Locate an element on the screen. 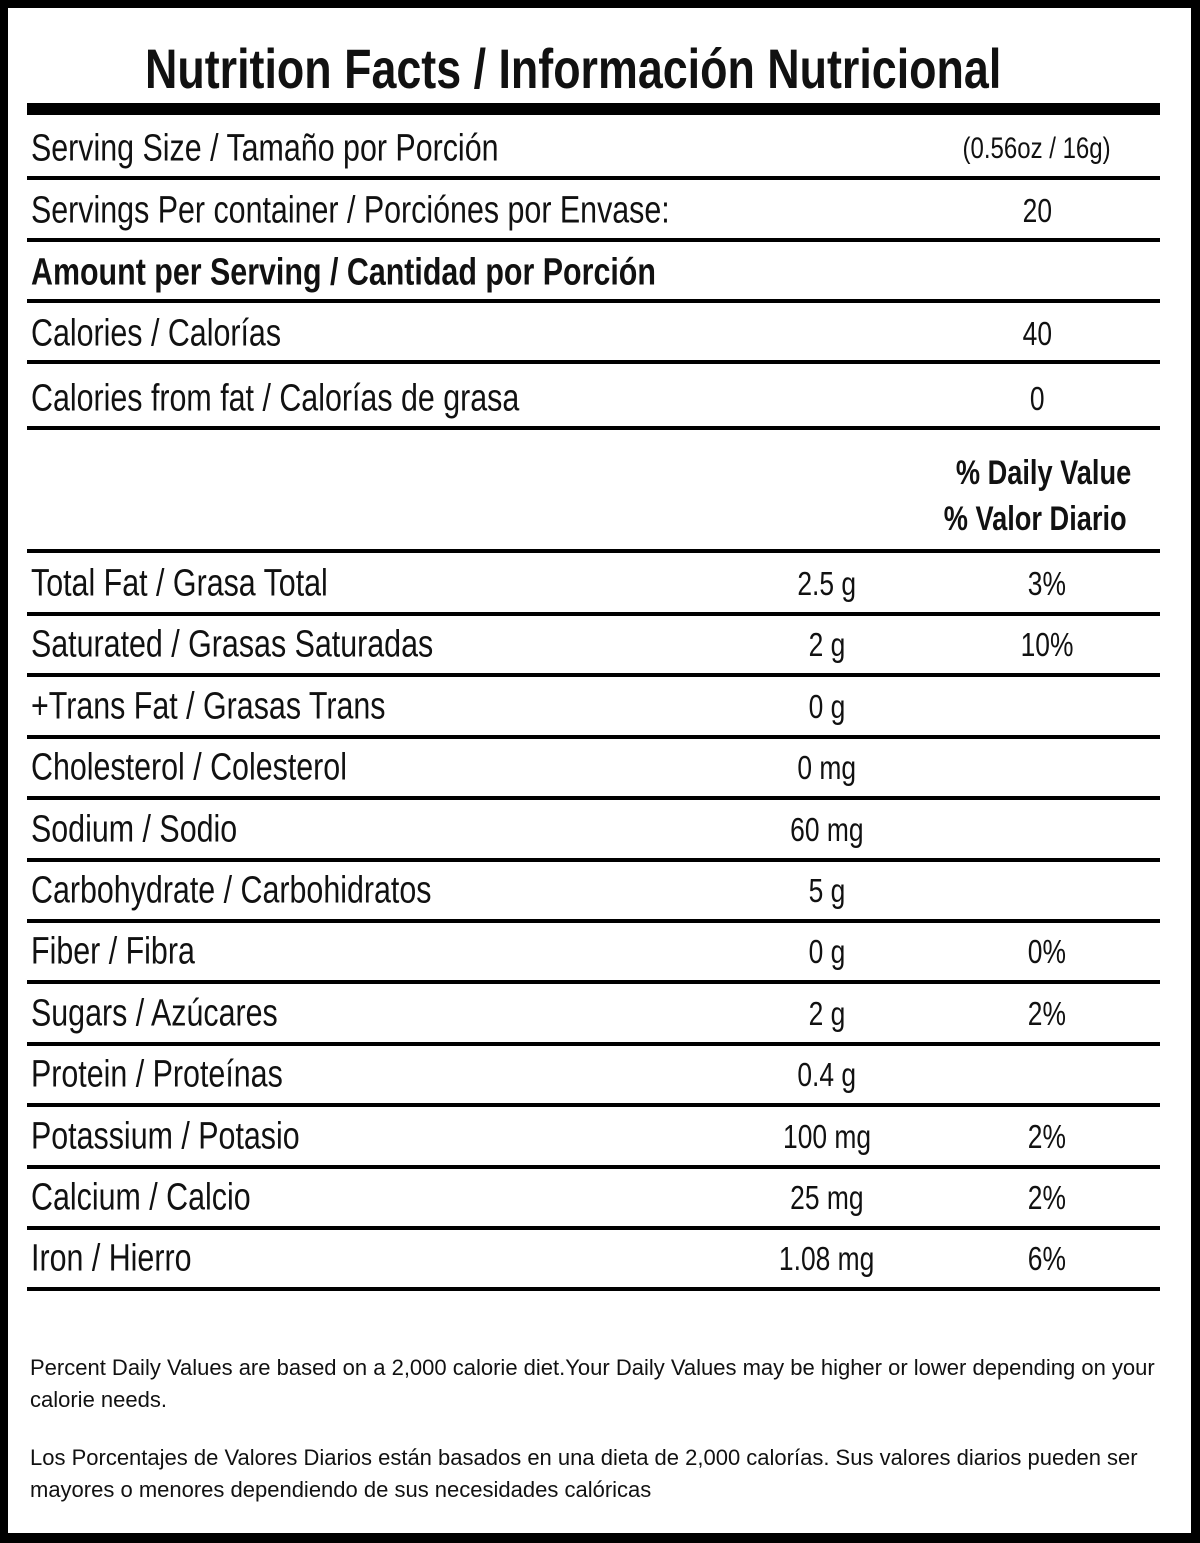 The image size is (1200, 1543). thick-divider is located at coordinates (593, 109).